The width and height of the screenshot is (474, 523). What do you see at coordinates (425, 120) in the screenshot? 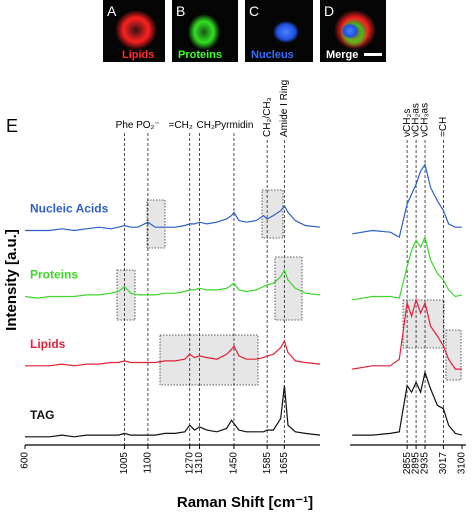
I see `annotation: νCH₃as` at bounding box center [425, 120].